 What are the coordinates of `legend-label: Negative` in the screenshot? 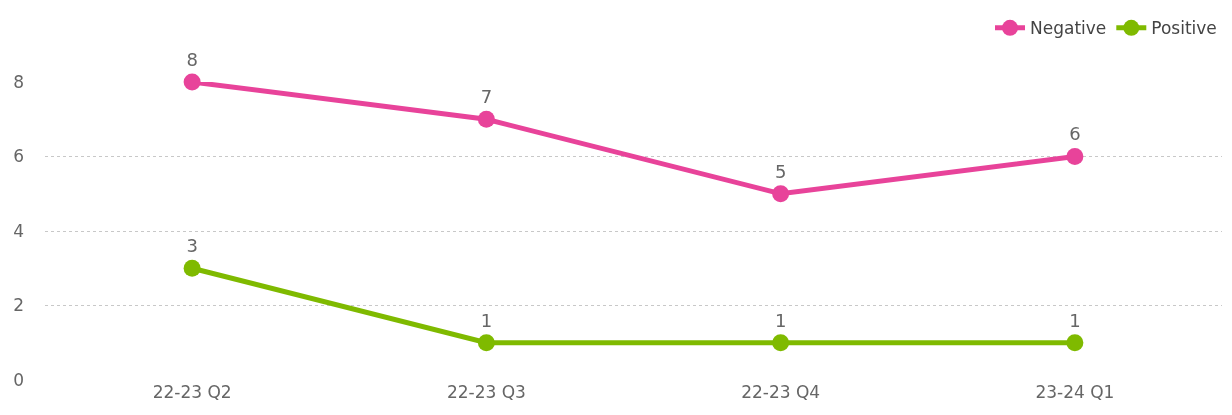 It's located at (1068, 28).